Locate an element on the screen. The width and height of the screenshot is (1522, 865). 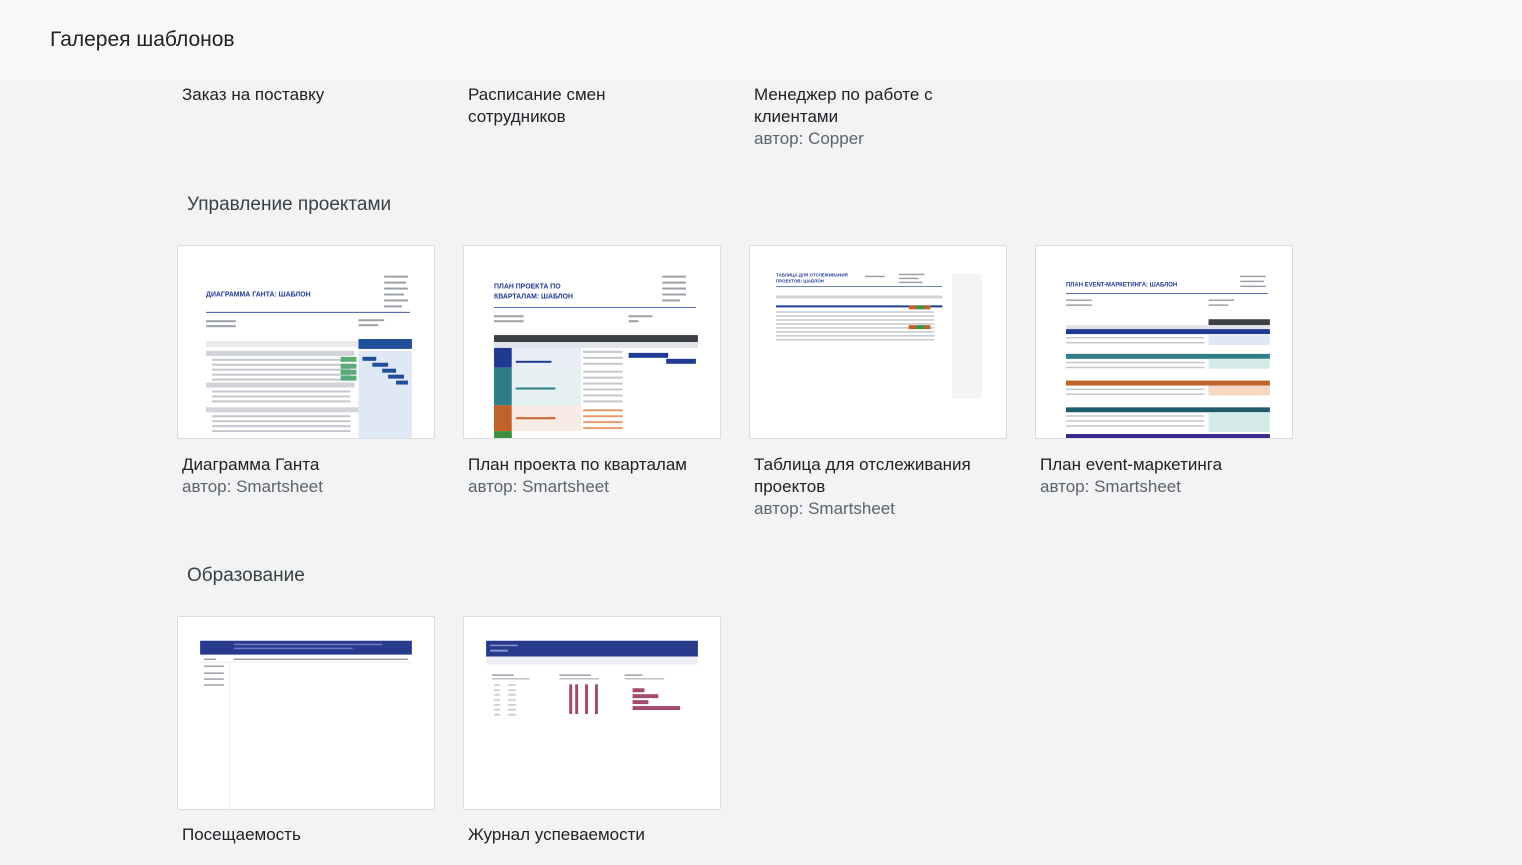
template-author: автор: Copper is located at coordinates (809, 138).